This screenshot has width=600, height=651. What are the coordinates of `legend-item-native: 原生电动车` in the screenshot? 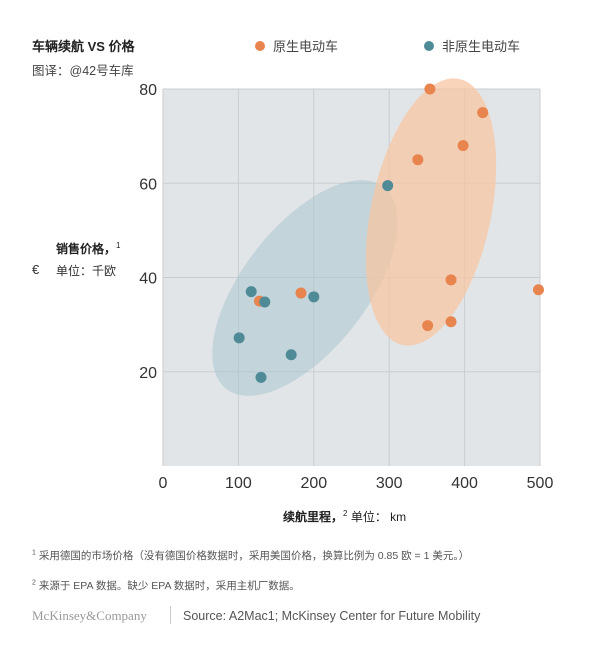 It's located at (296, 45).